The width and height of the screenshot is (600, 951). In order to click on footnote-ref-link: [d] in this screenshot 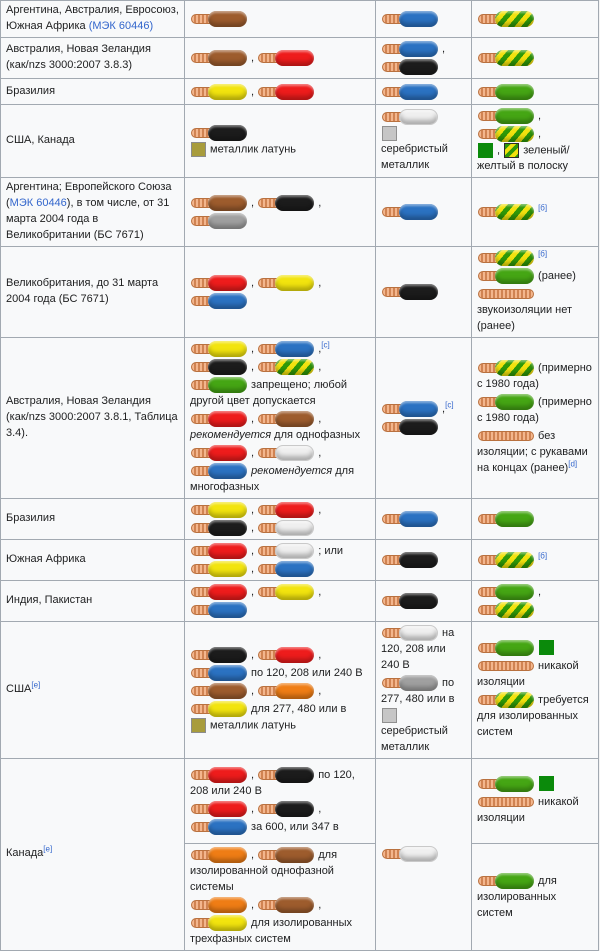, I will do `click(573, 464)`.